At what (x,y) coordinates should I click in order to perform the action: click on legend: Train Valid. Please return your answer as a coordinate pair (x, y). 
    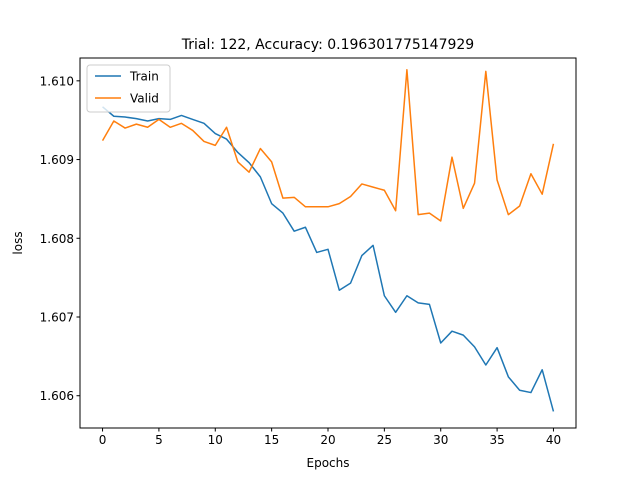
    Looking at the image, I should click on (128, 88).